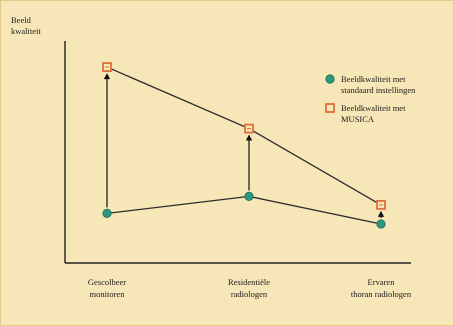 The height and width of the screenshot is (326, 454). Describe the element at coordinates (382, 282) in the screenshot. I see `x-tick-label: Ervaren` at that location.